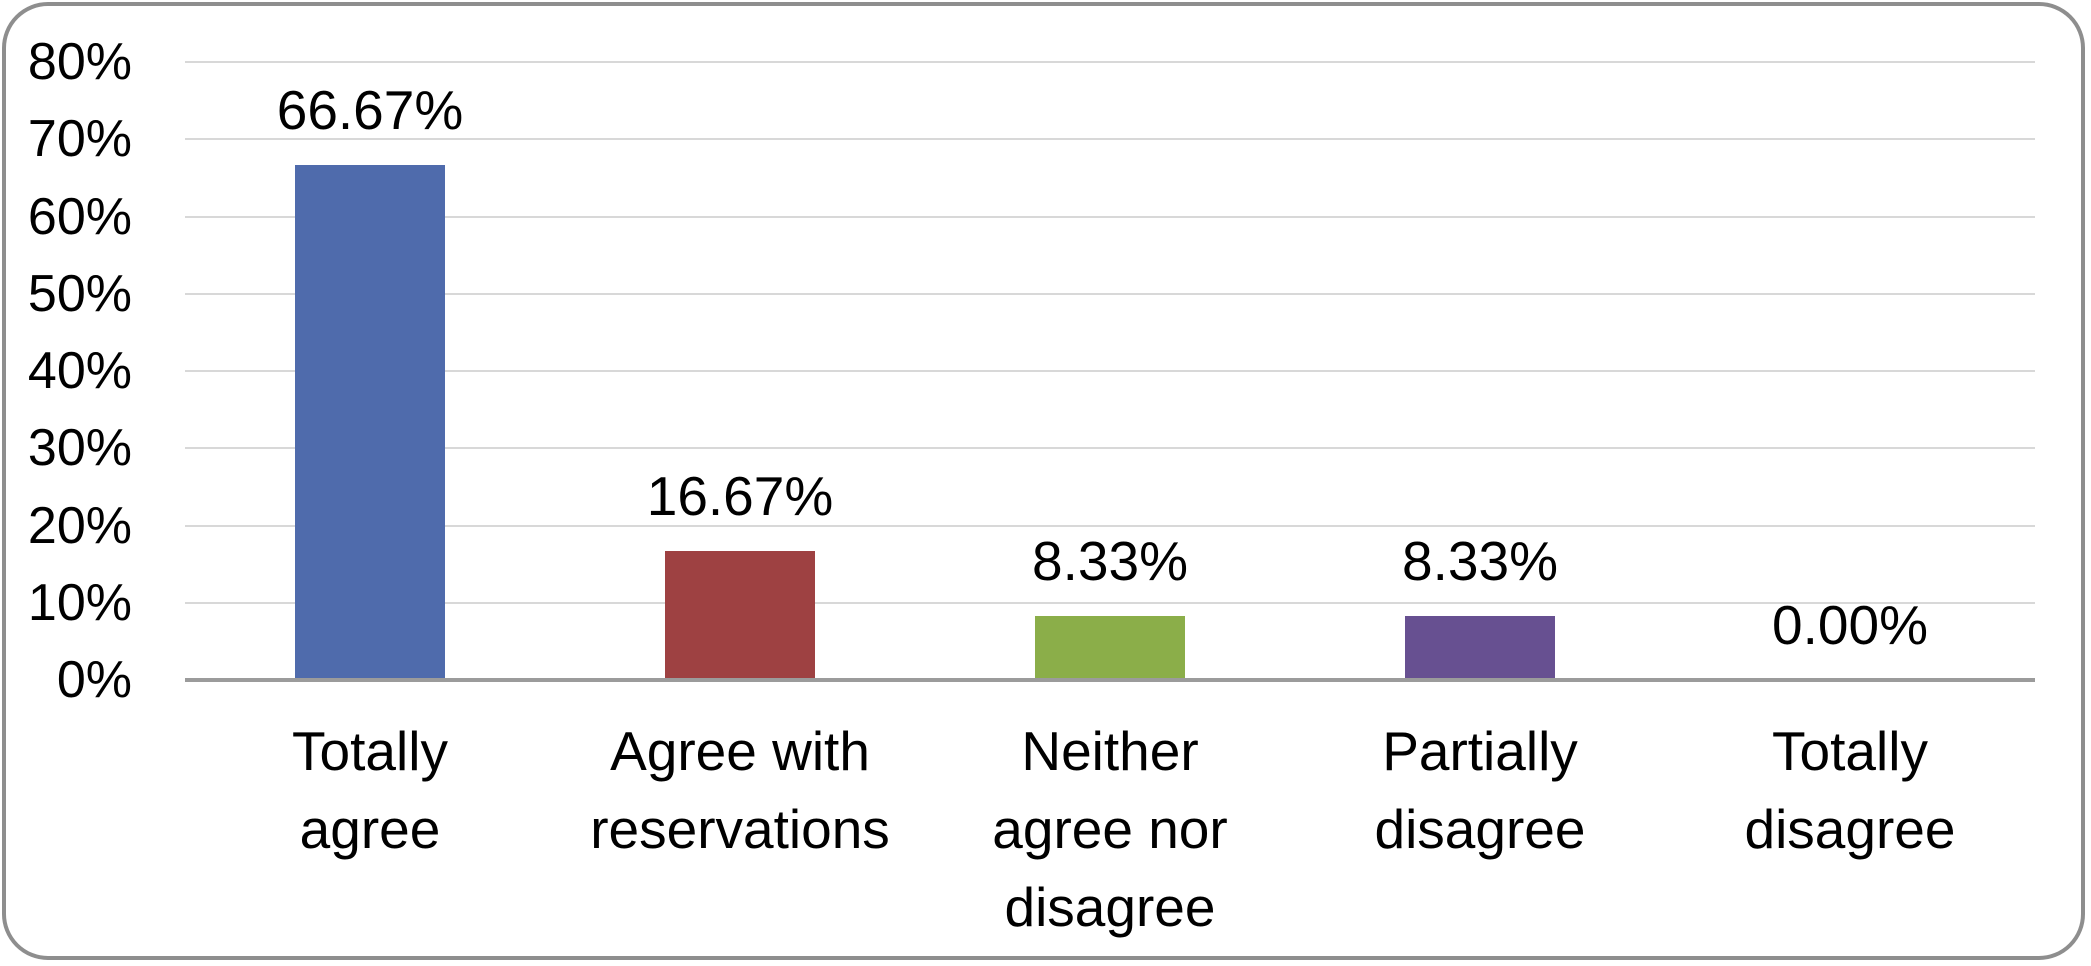  Describe the element at coordinates (94, 680) in the screenshot. I see `y-axis-tick-label: 0%` at that location.